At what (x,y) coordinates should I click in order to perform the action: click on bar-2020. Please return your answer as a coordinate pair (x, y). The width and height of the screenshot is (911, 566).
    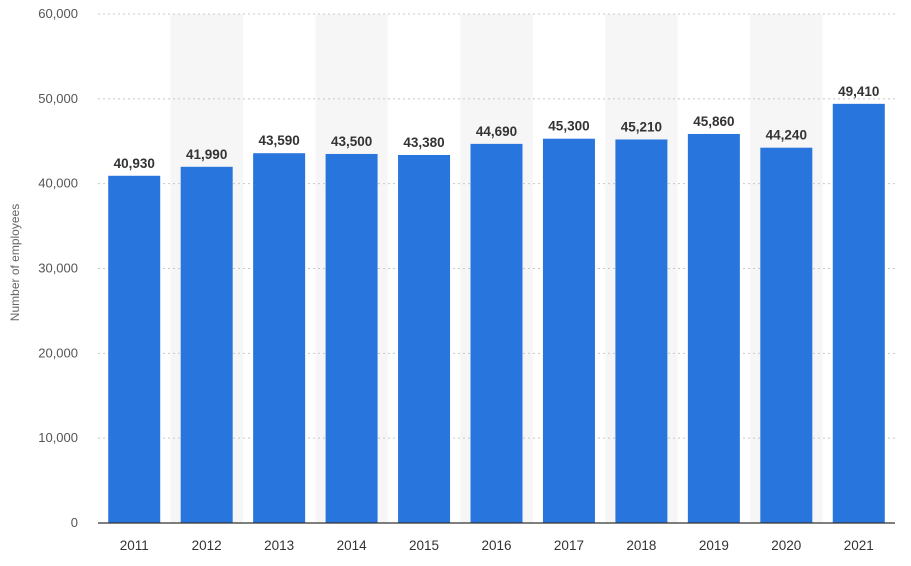
    Looking at the image, I should click on (786, 335).